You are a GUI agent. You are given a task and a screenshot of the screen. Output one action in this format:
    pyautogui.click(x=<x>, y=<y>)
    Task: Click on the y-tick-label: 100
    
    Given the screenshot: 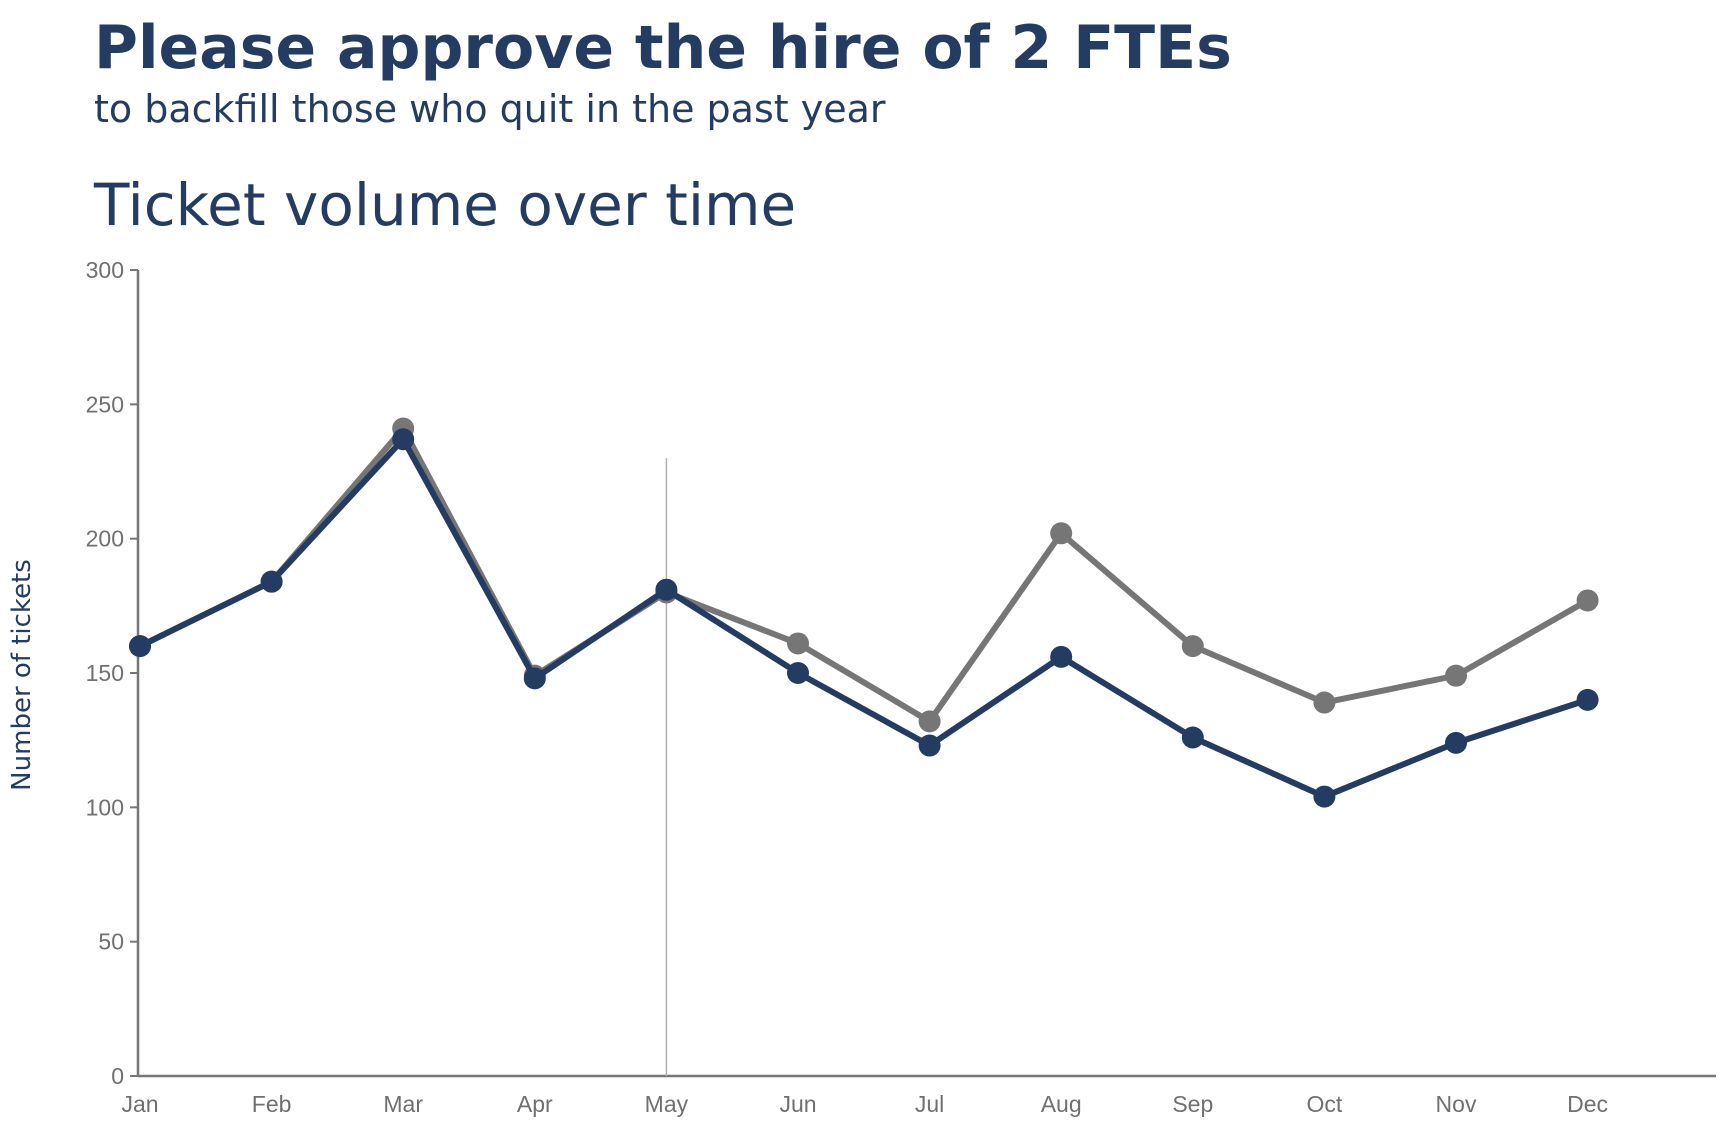 What is the action you would take?
    pyautogui.click(x=105, y=807)
    